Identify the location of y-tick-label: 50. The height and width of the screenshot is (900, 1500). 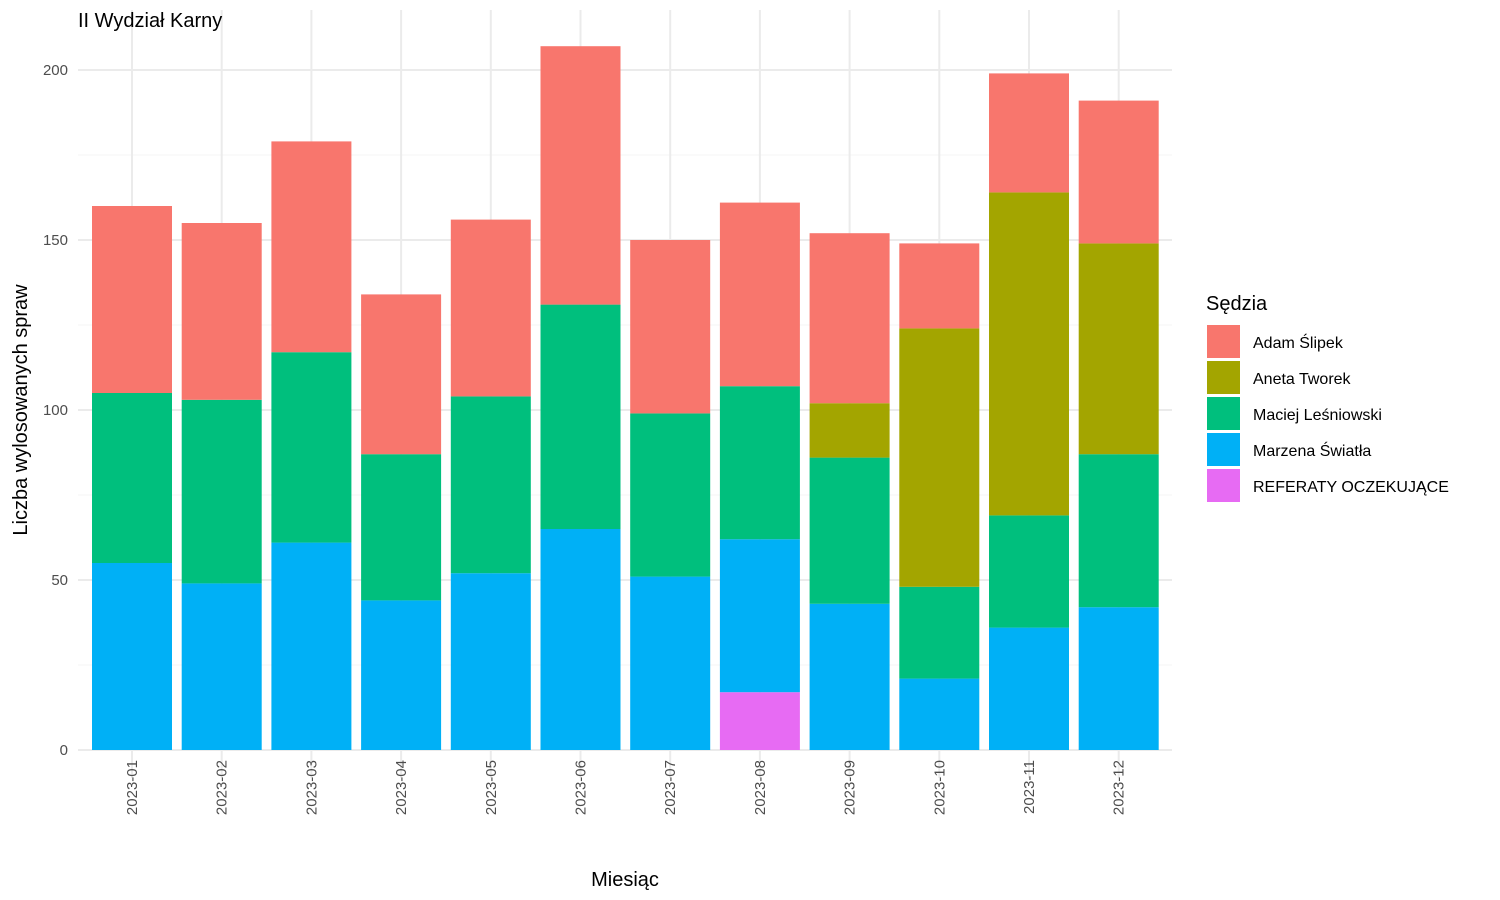
(59, 580).